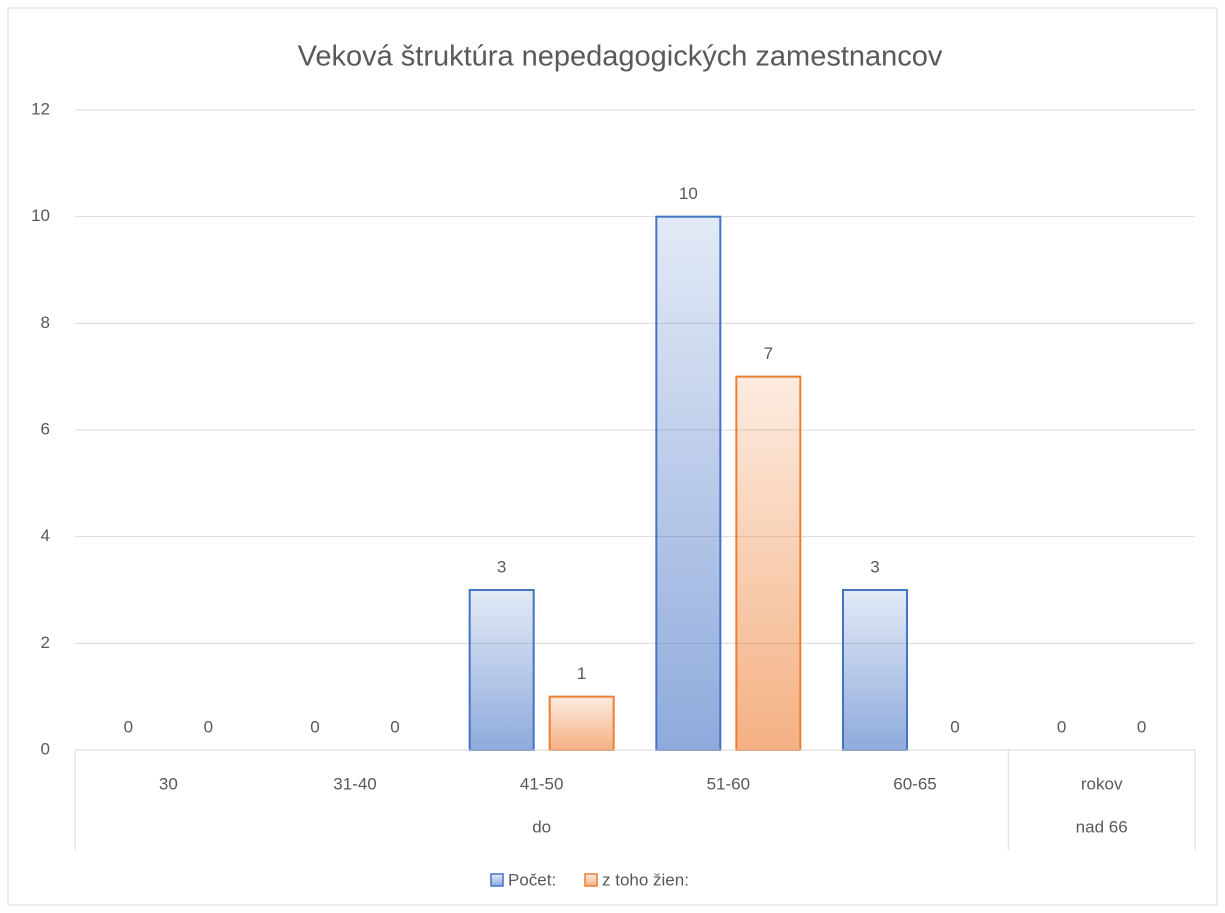 The height and width of the screenshot is (913, 1225). Describe the element at coordinates (645, 879) in the screenshot. I see `legend-label: z toho žien:` at that location.